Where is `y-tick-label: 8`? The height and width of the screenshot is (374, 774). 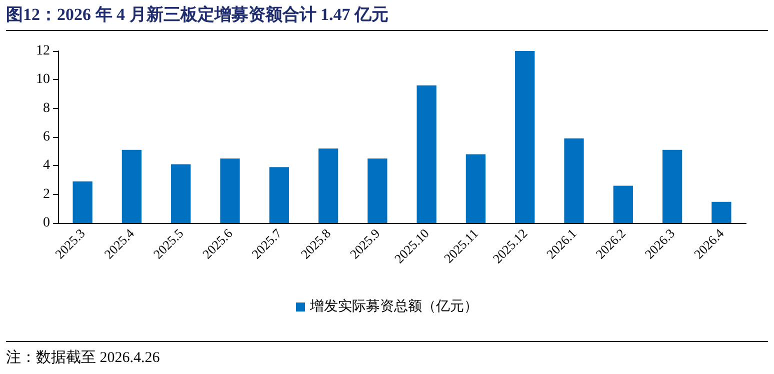
y-tick-label: 8 is located at coordinates (46, 108).